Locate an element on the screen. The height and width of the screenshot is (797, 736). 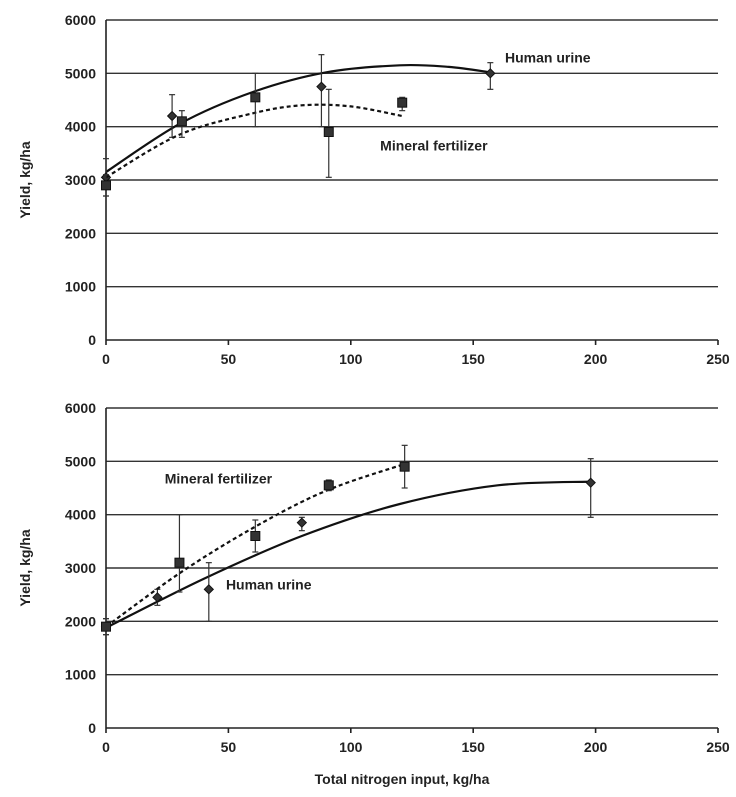
x-axis-label: Total nitrogen input, kg/ha is located at coordinates (402, 779).